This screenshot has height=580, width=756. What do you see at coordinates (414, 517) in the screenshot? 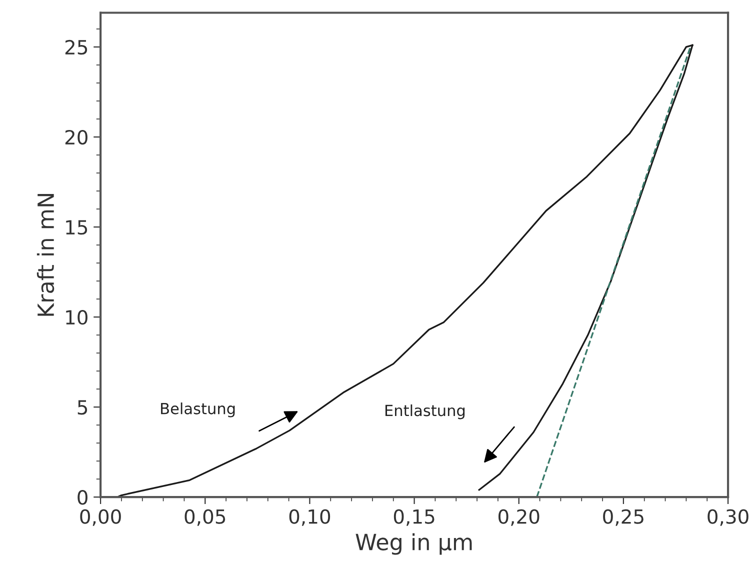
I see `x-tick-label: 0,15` at bounding box center [414, 517].